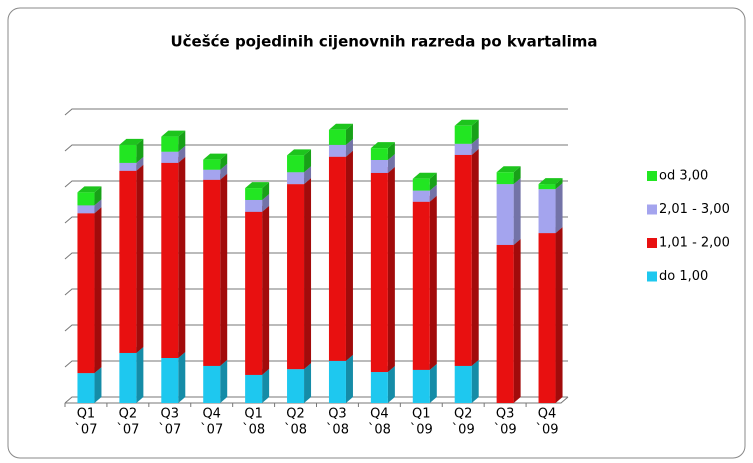 This screenshot has height=463, width=753. I want to click on legend-label: od 3,00, so click(683, 176).